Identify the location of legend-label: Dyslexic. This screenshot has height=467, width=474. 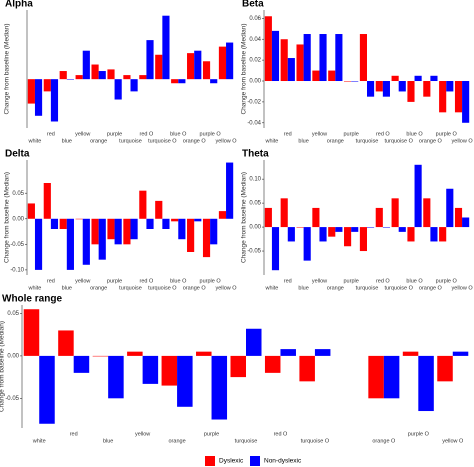
(231, 461).